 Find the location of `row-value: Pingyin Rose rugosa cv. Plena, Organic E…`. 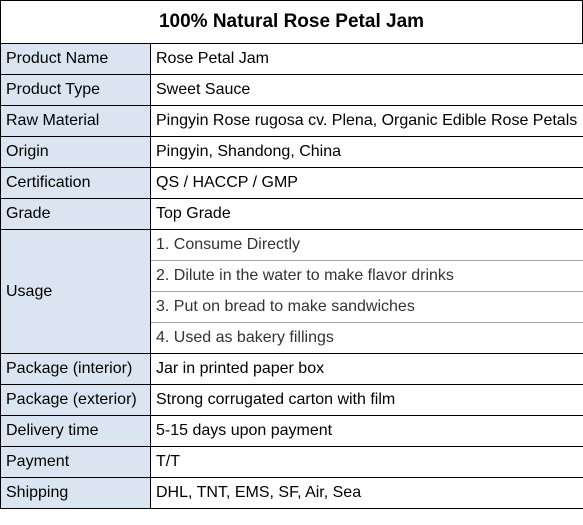

row-value: Pingyin Rose rugosa cv. Plena, Organic E… is located at coordinates (366, 121).